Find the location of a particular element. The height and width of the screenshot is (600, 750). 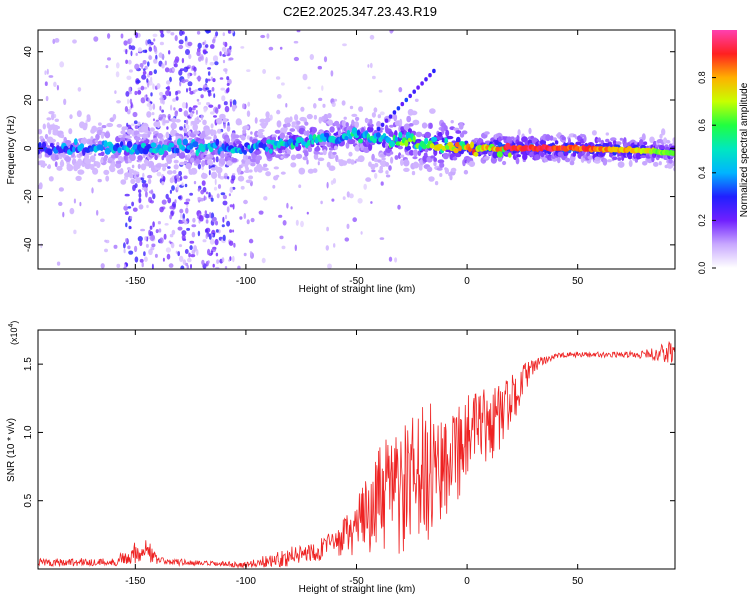

x-tick-label: 50 is located at coordinates (578, 581).